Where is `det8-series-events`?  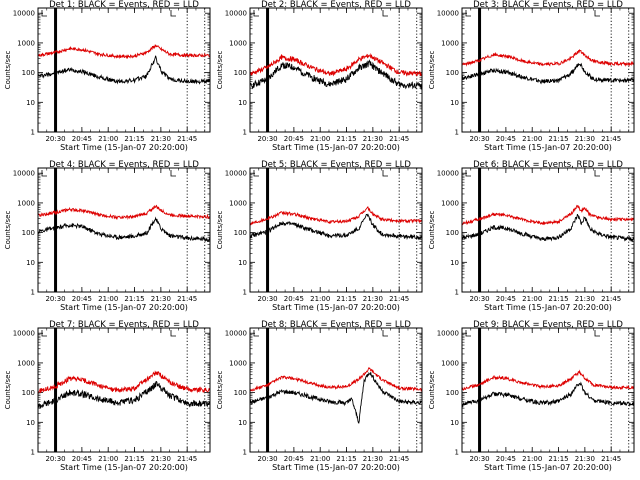
det8-series-events is located at coordinates (336, 397).